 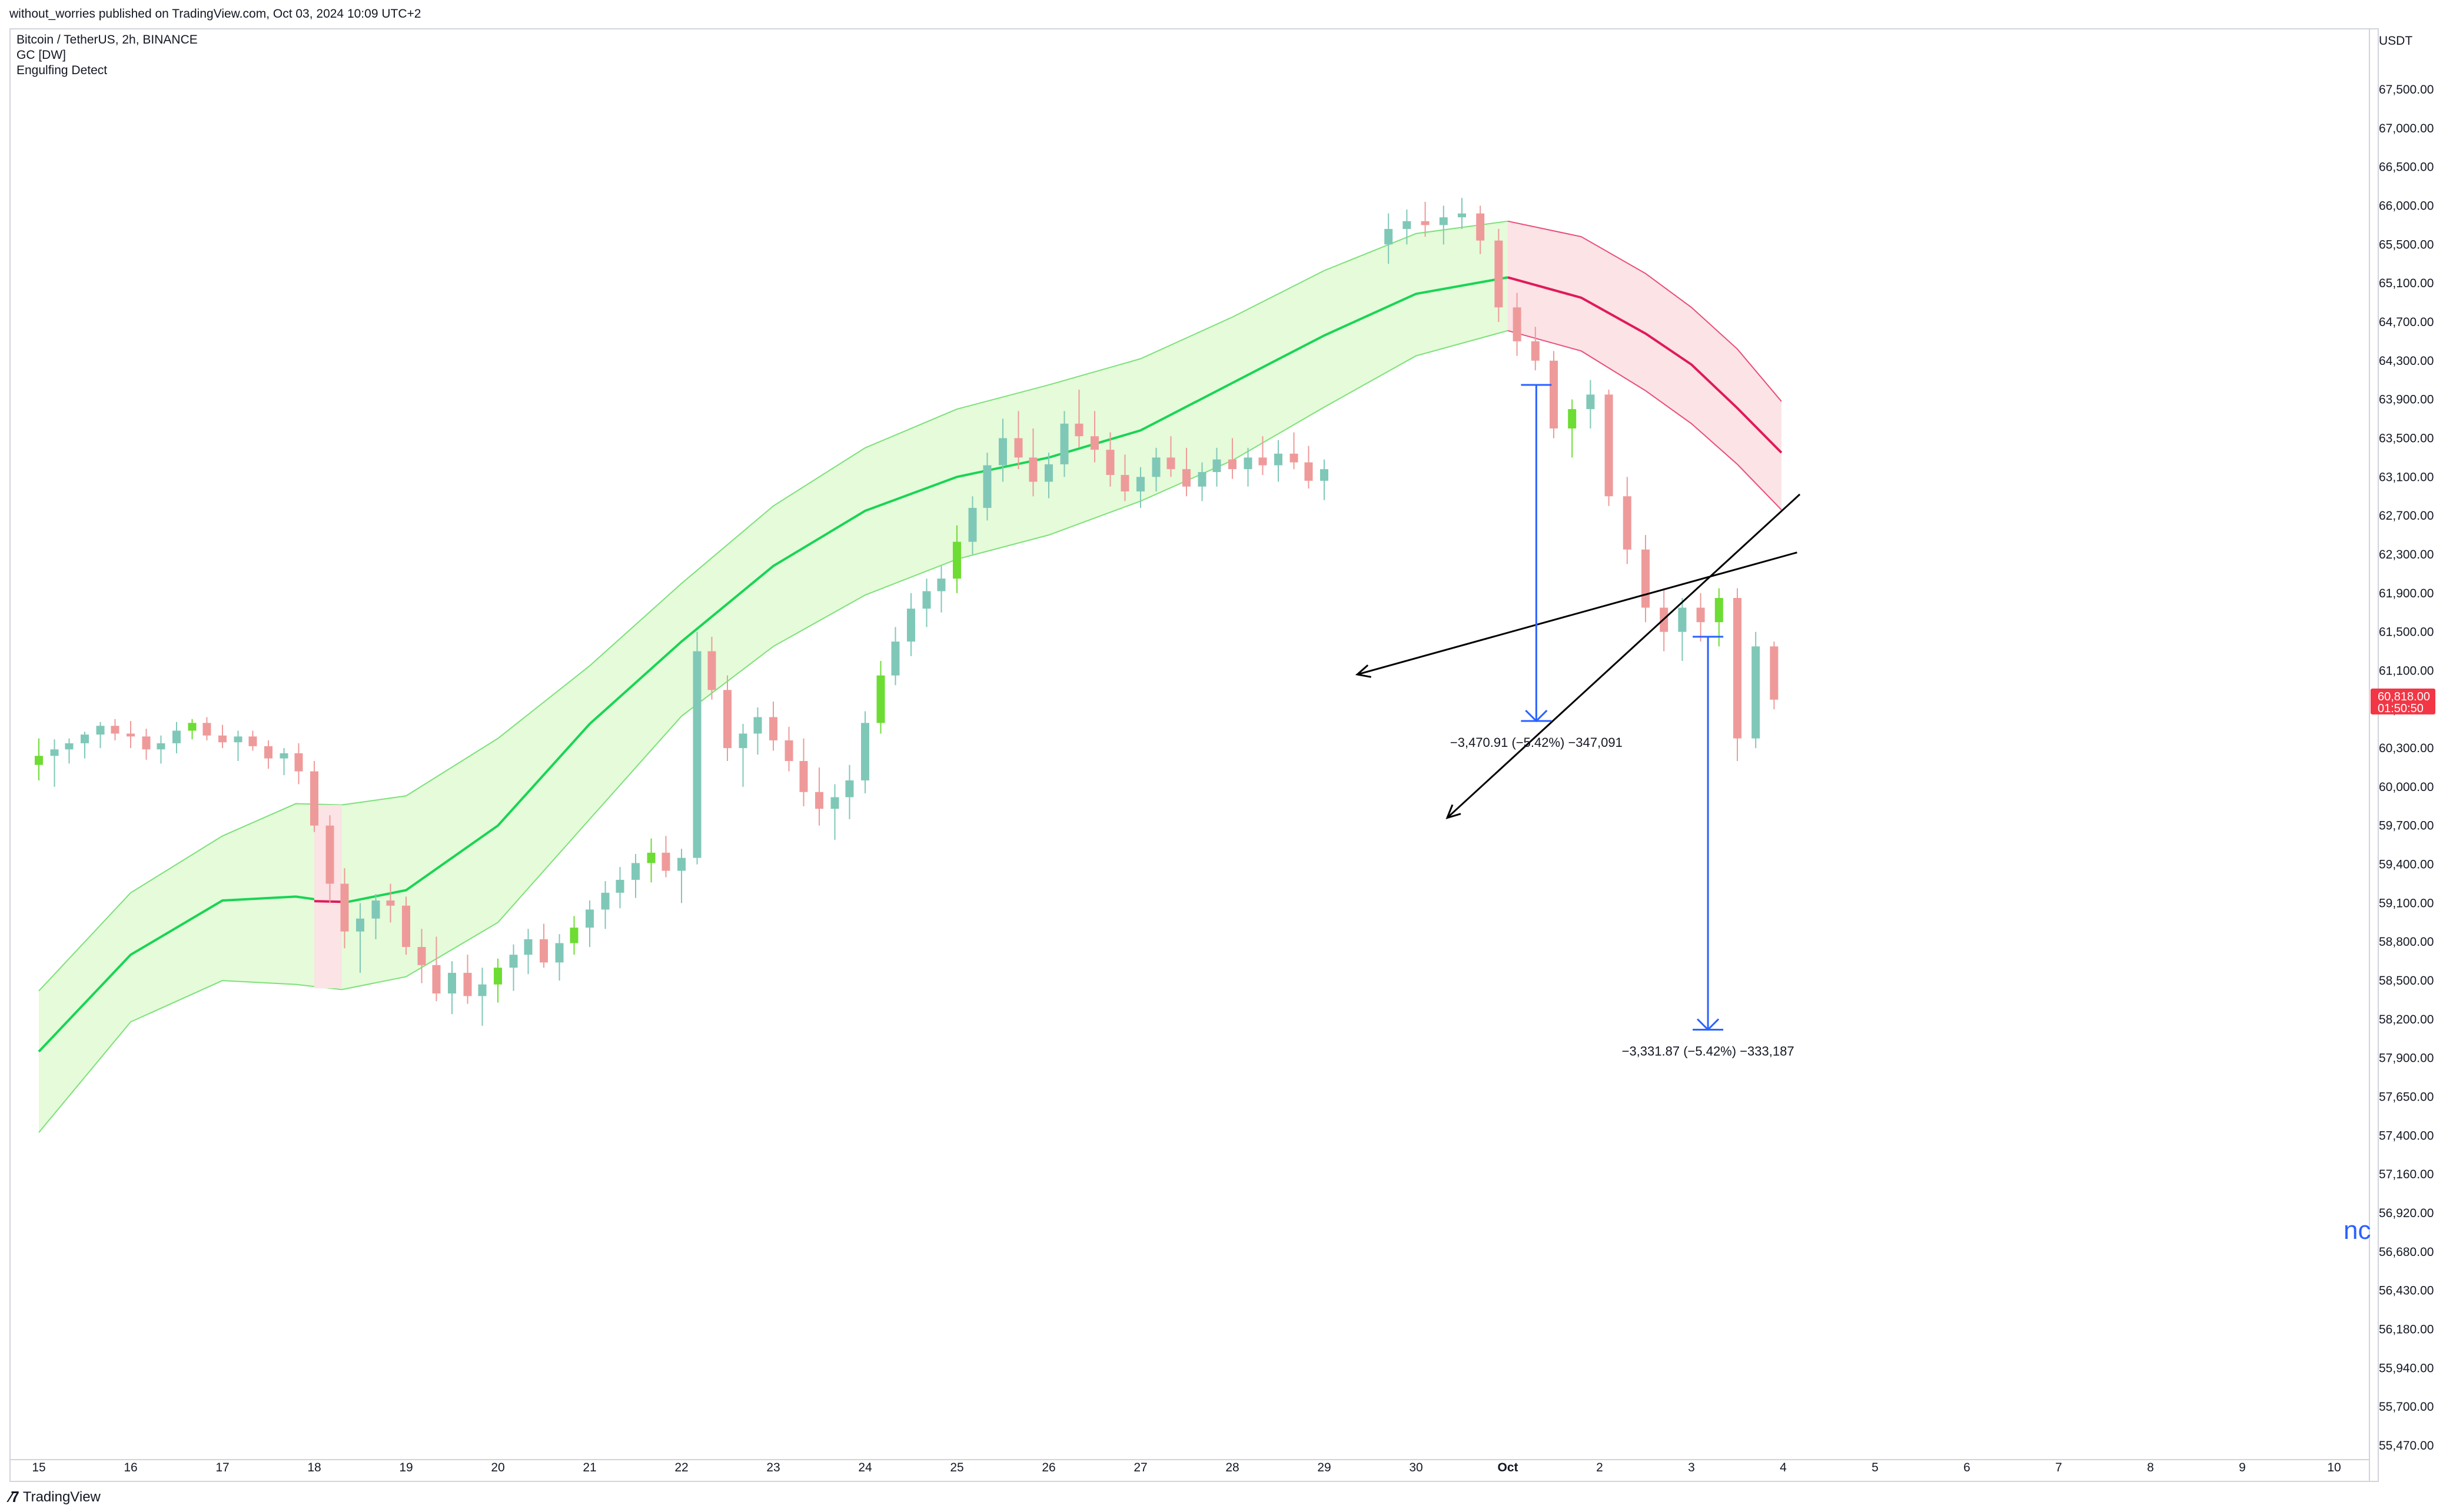 I want to click on price-tick-label: 66,500.00, so click(x=2406, y=168).